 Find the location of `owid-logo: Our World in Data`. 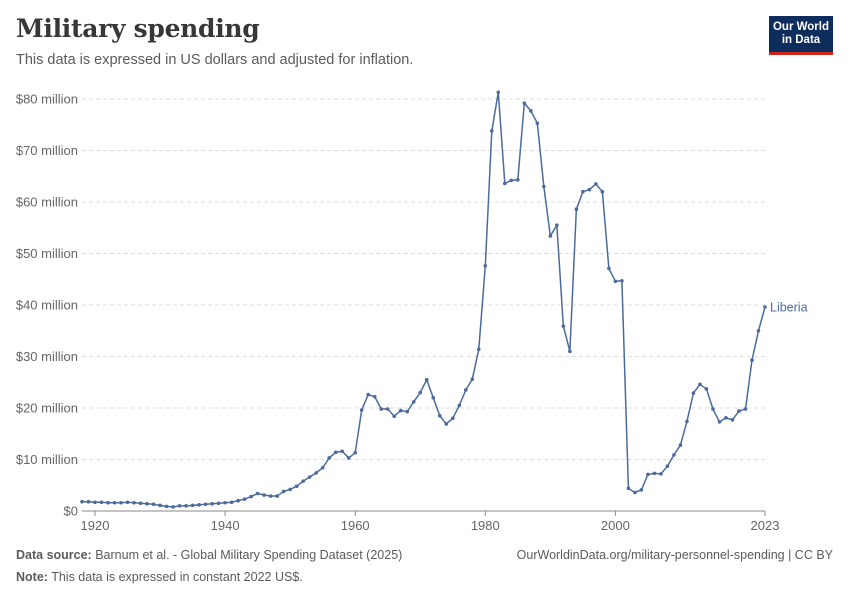

owid-logo: Our World in Data is located at coordinates (801, 35).